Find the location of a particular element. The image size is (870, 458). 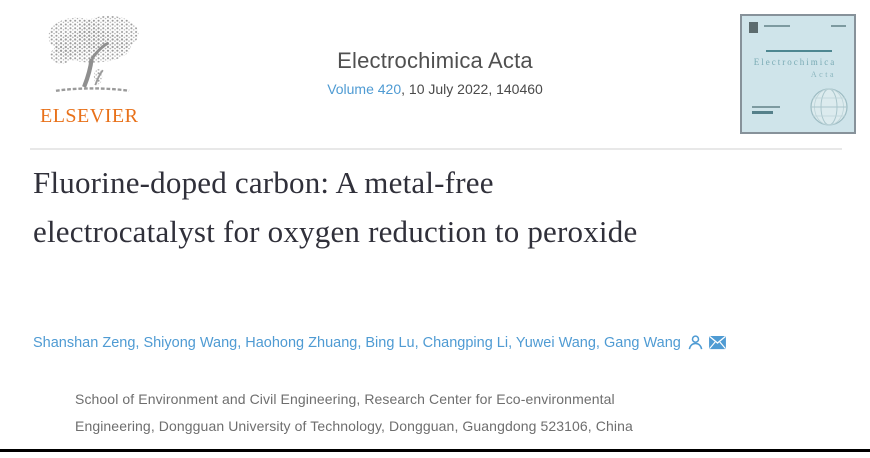

elsevier-wordmark: ELSEVIER is located at coordinates (89, 116).